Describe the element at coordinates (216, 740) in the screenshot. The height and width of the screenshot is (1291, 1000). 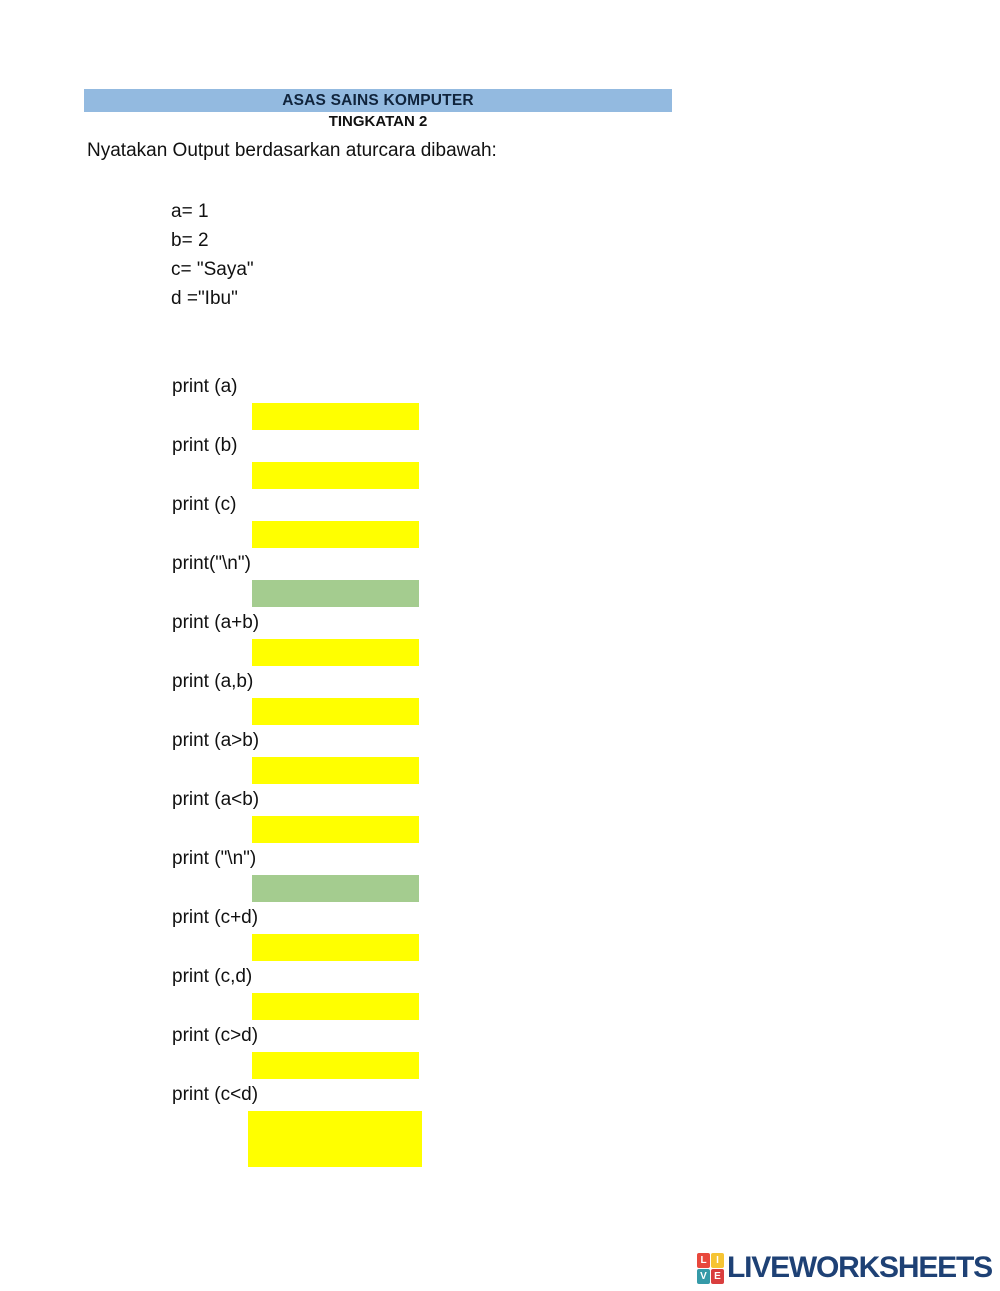
I see `print-statement-label: print (a>b)` at that location.